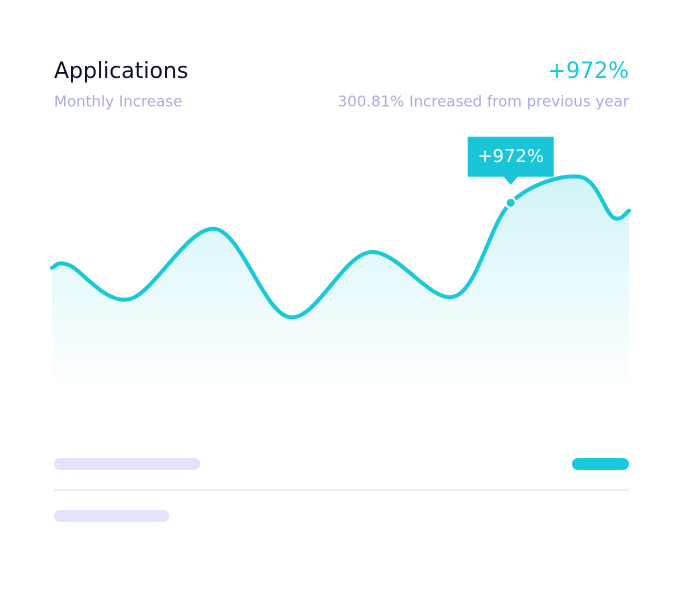 Image resolution: width=681 pixels, height=594 pixels. I want to click on stat: +972%, so click(588, 71).